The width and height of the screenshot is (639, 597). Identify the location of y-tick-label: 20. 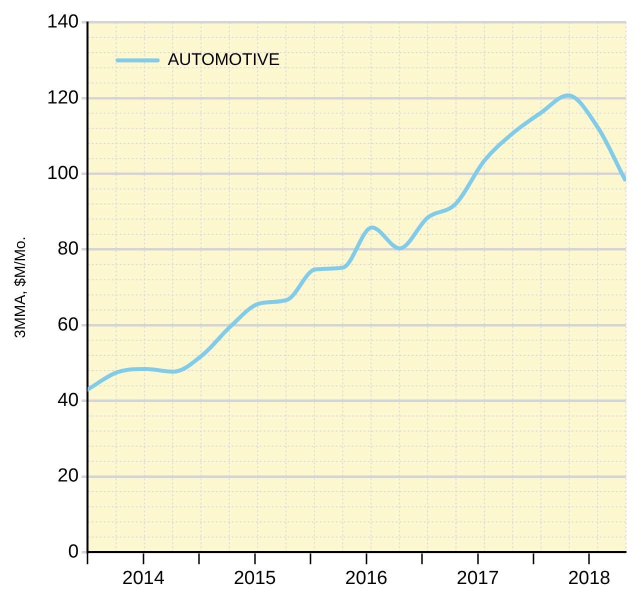
(68, 476).